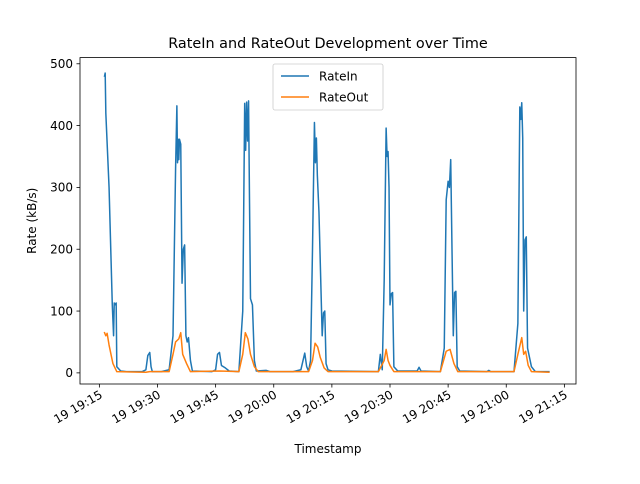 This screenshot has height=484, width=640. Describe the element at coordinates (69, 373) in the screenshot. I see `y-tick-label: 0` at that location.